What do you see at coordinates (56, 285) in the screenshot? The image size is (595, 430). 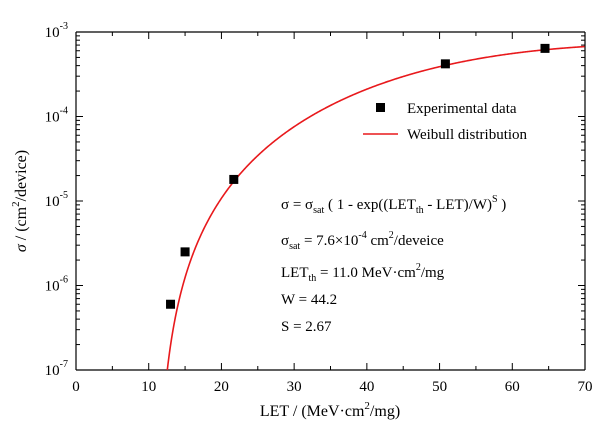 I see `y-tick-label: 10⁻⁶` at bounding box center [56, 285].